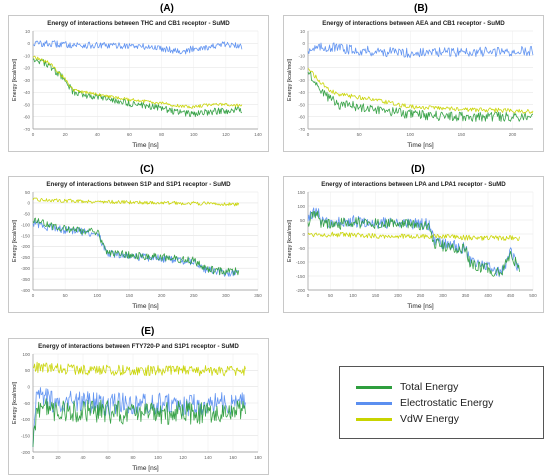 The width and height of the screenshot is (550, 475). I want to click on legend-swatch-vdw, so click(374, 419).